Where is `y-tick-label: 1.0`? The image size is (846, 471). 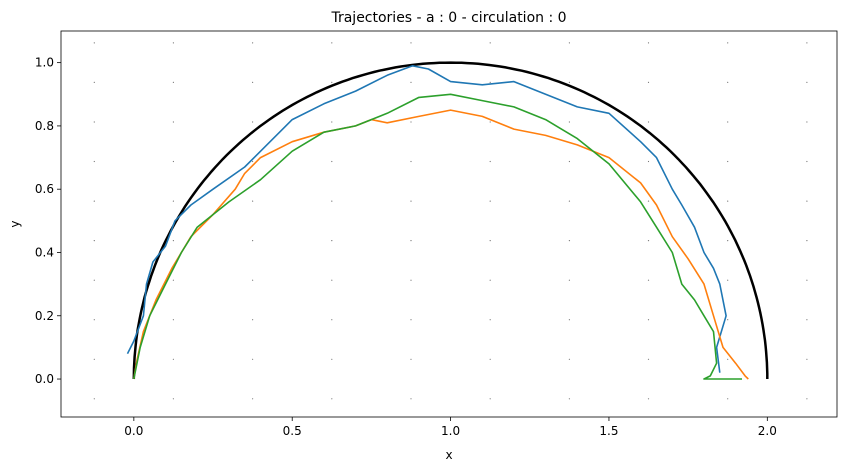
y-tick-label: 1.0 is located at coordinates (44, 63).